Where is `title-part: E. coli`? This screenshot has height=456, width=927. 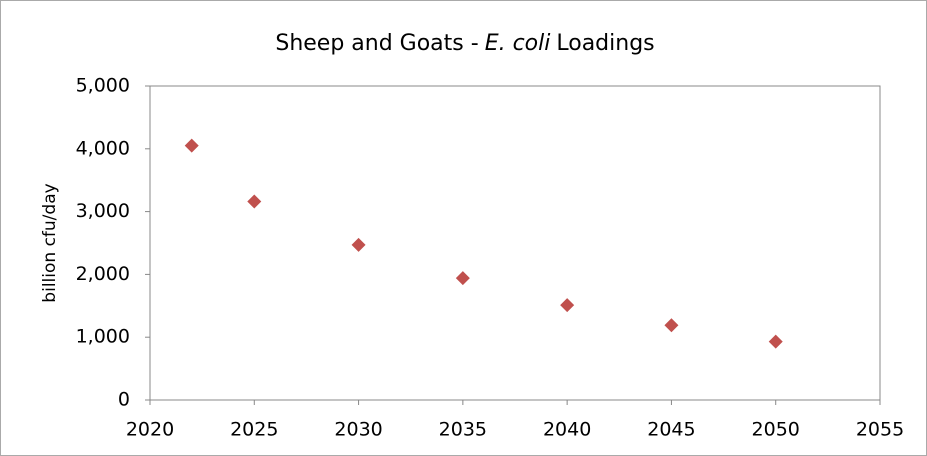 title-part: E. coli is located at coordinates (518, 43).